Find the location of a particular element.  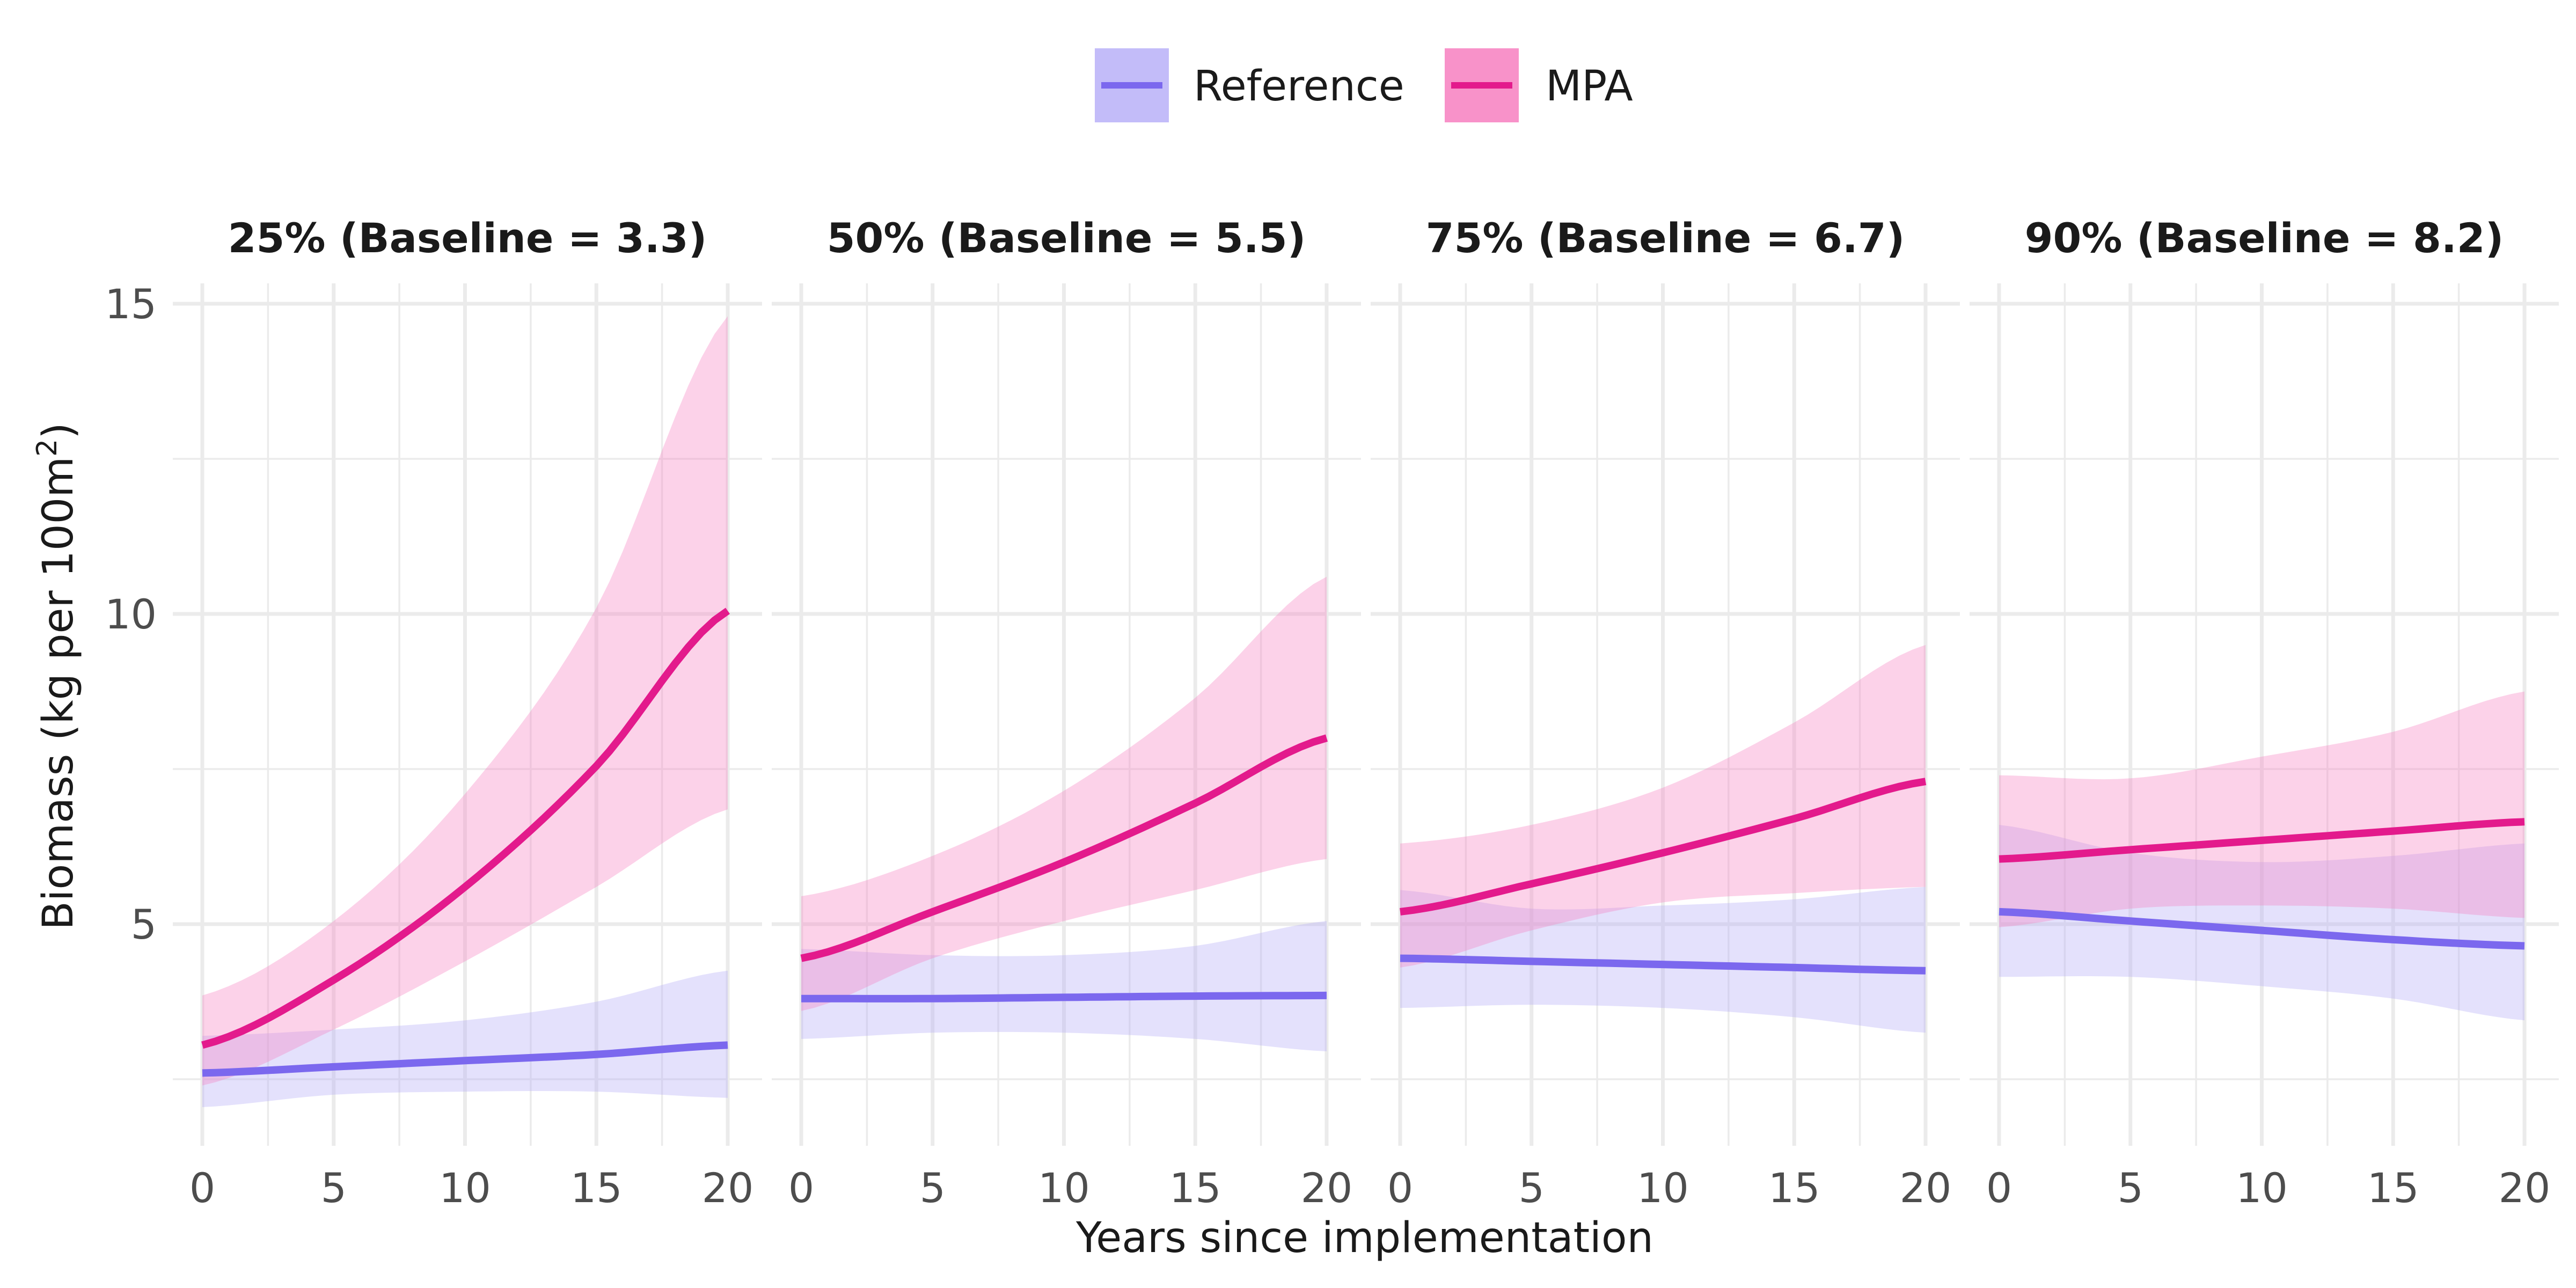

legend-item-reference: Reference is located at coordinates (1249, 85).